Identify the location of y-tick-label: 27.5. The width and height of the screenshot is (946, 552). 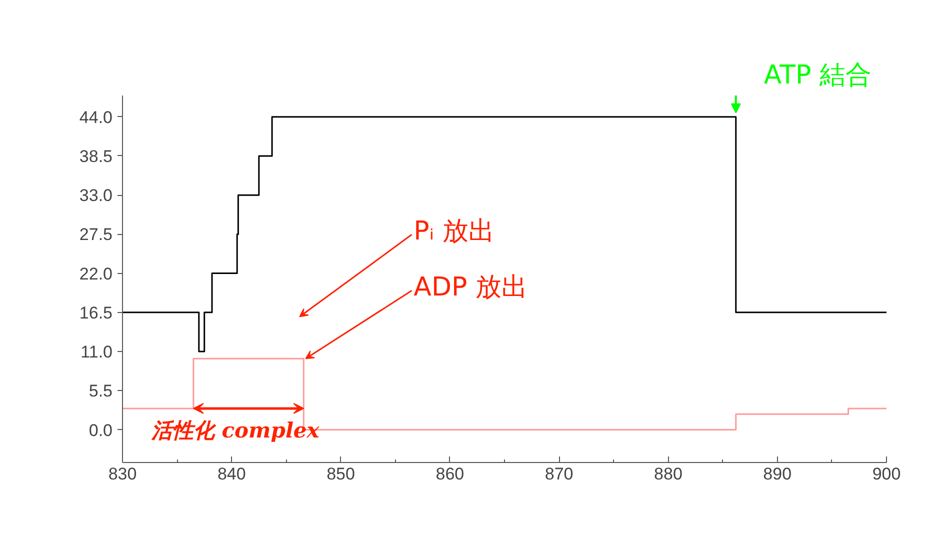
(96, 234).